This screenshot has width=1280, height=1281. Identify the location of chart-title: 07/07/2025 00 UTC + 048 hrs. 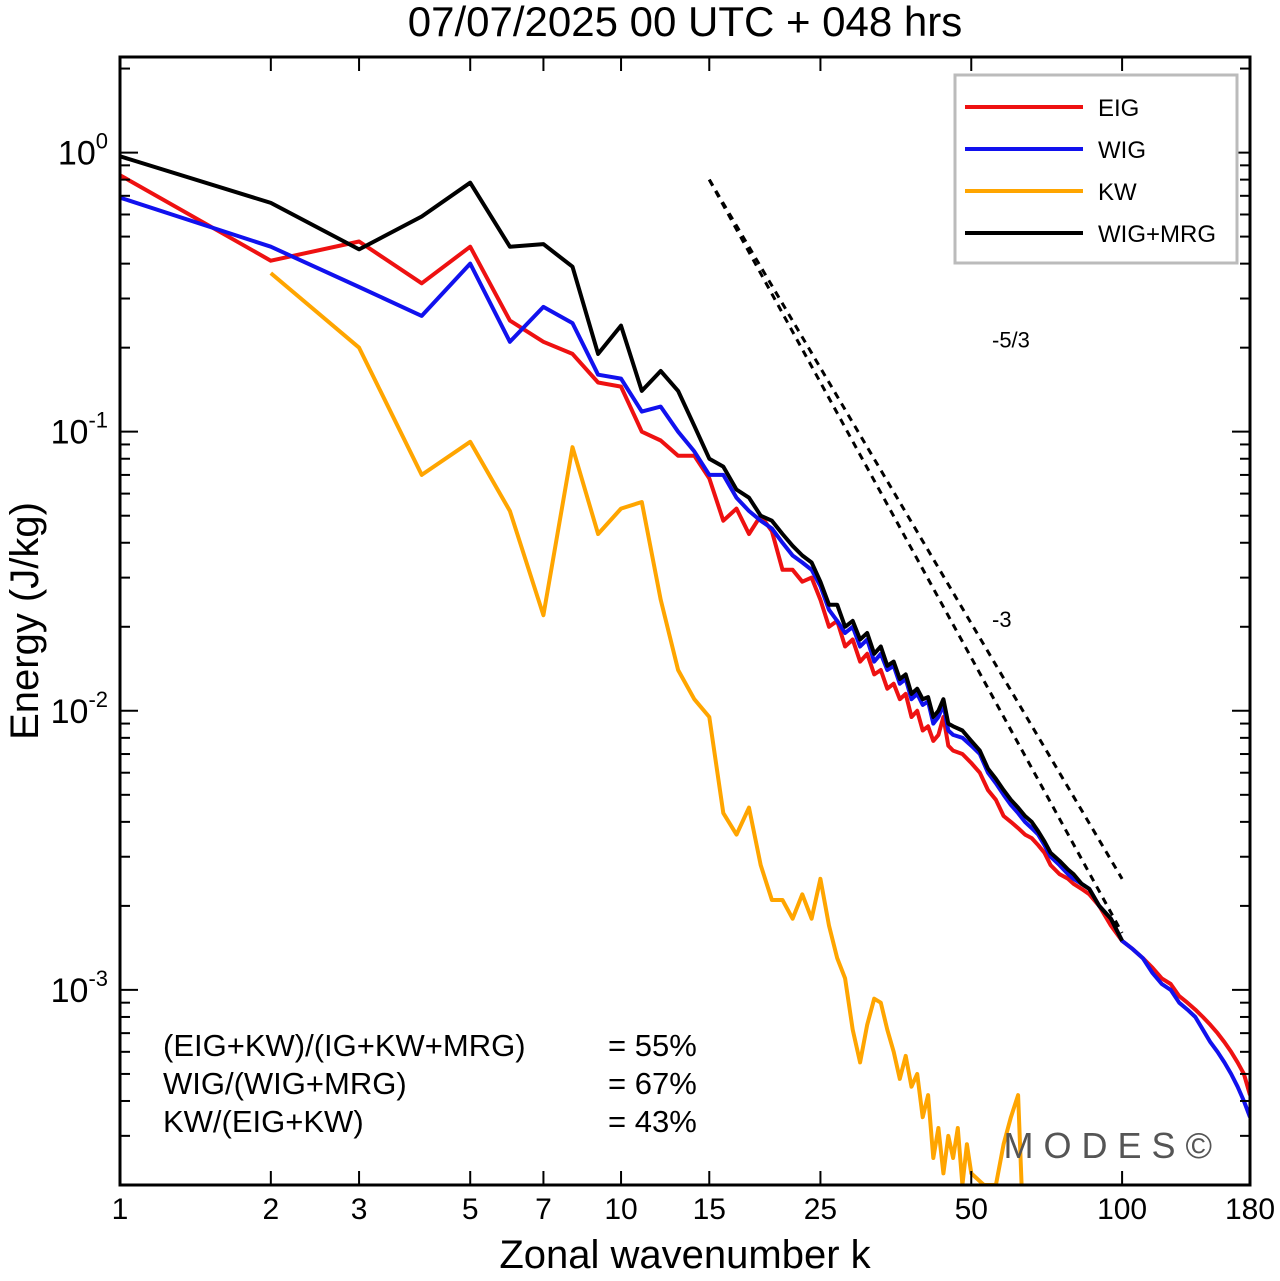
(685, 22).